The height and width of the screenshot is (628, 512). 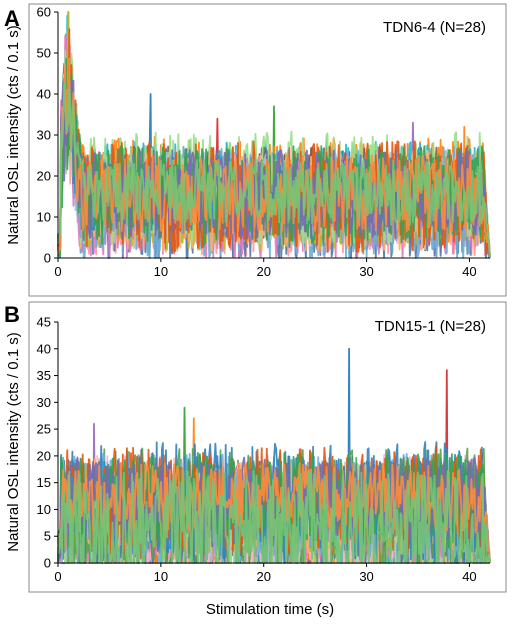 What do you see at coordinates (434, 27) in the screenshot?
I see `panel-a-sample-label: TDN6-4 (N=28)` at bounding box center [434, 27].